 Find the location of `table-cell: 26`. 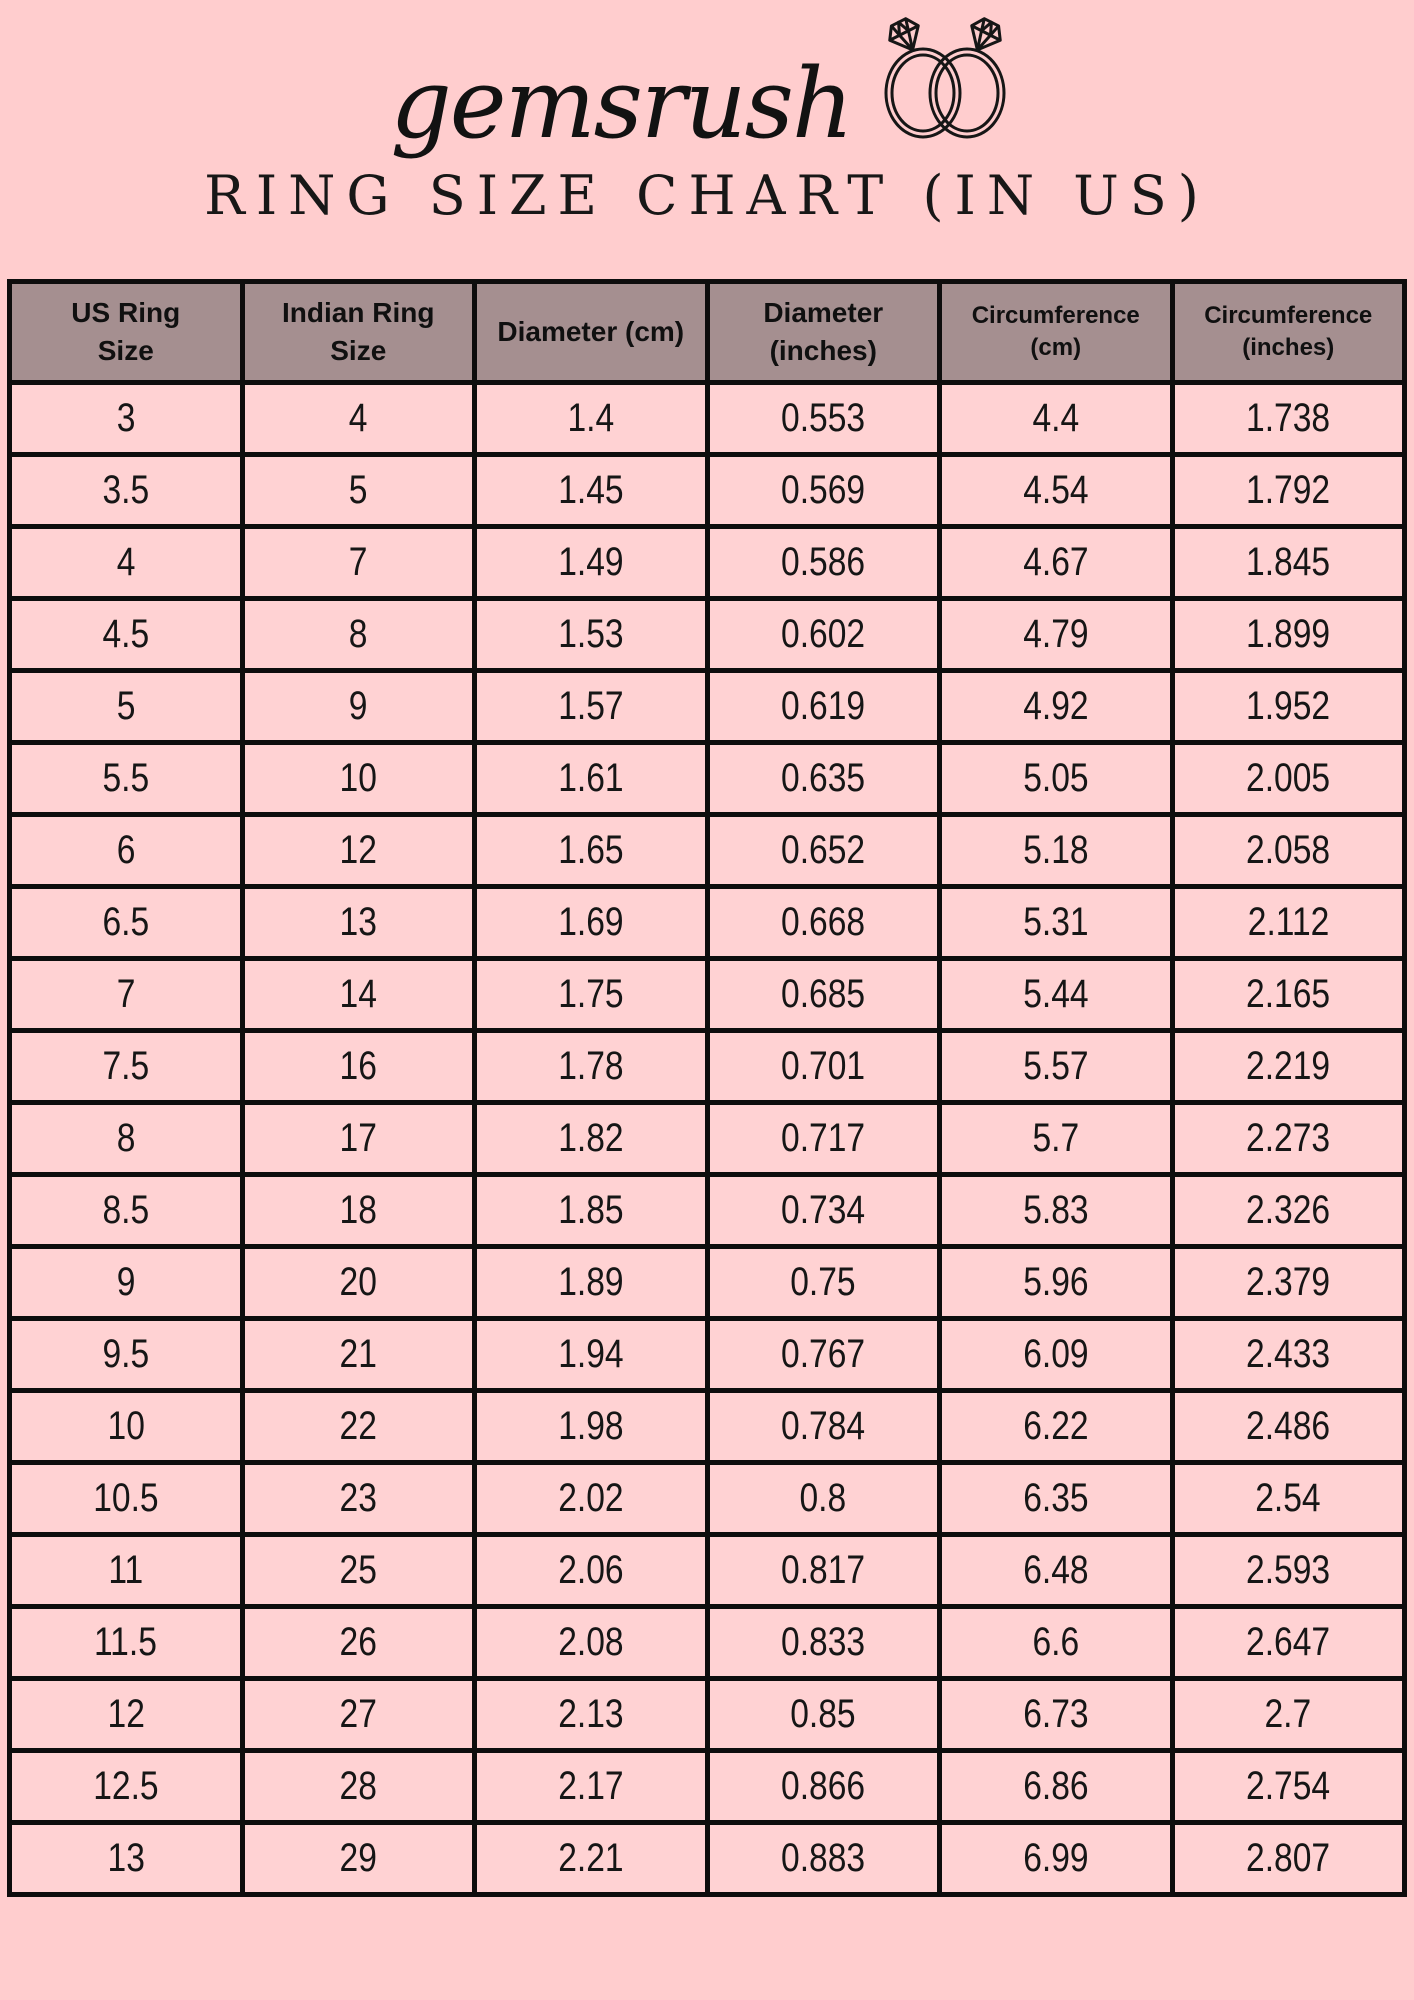

table-cell: 26 is located at coordinates (358, 1642).